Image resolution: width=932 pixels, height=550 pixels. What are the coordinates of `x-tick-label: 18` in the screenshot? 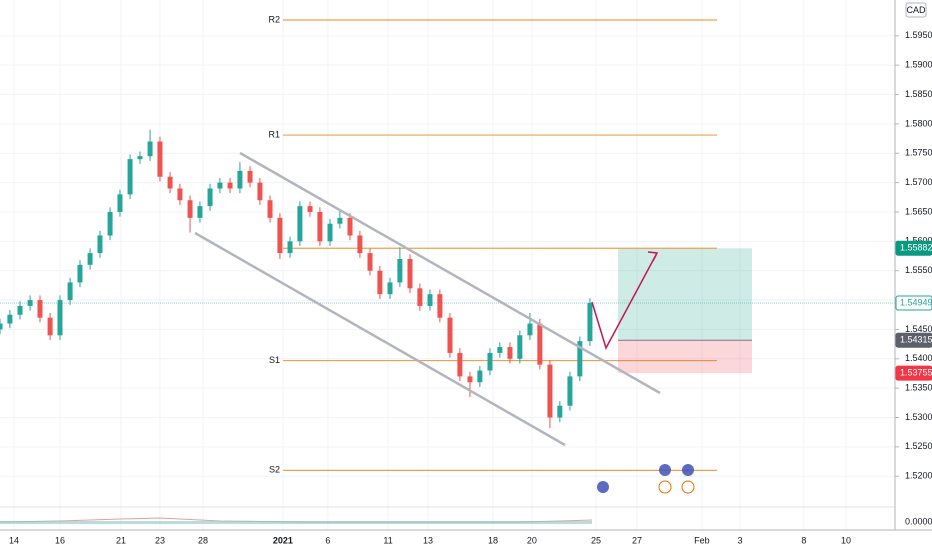 It's located at (493, 540).